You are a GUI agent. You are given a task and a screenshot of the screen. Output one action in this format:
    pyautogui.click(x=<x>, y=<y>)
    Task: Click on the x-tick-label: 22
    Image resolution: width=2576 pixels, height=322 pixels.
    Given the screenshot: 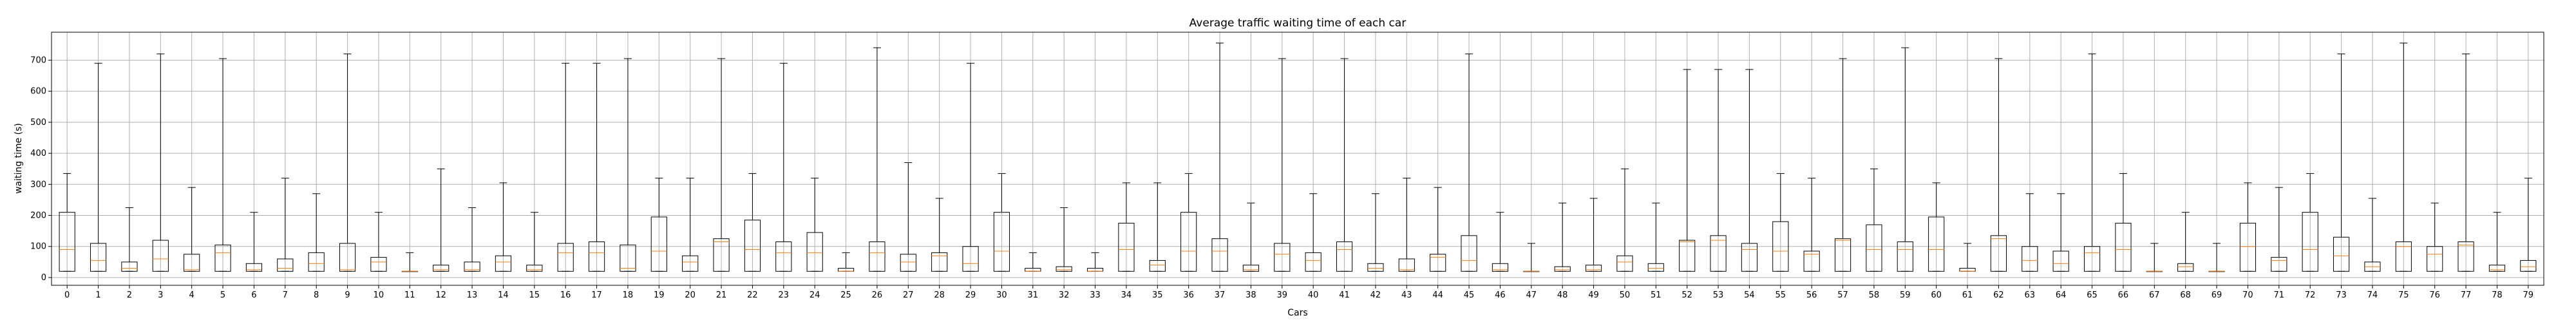 What is the action you would take?
    pyautogui.click(x=752, y=295)
    